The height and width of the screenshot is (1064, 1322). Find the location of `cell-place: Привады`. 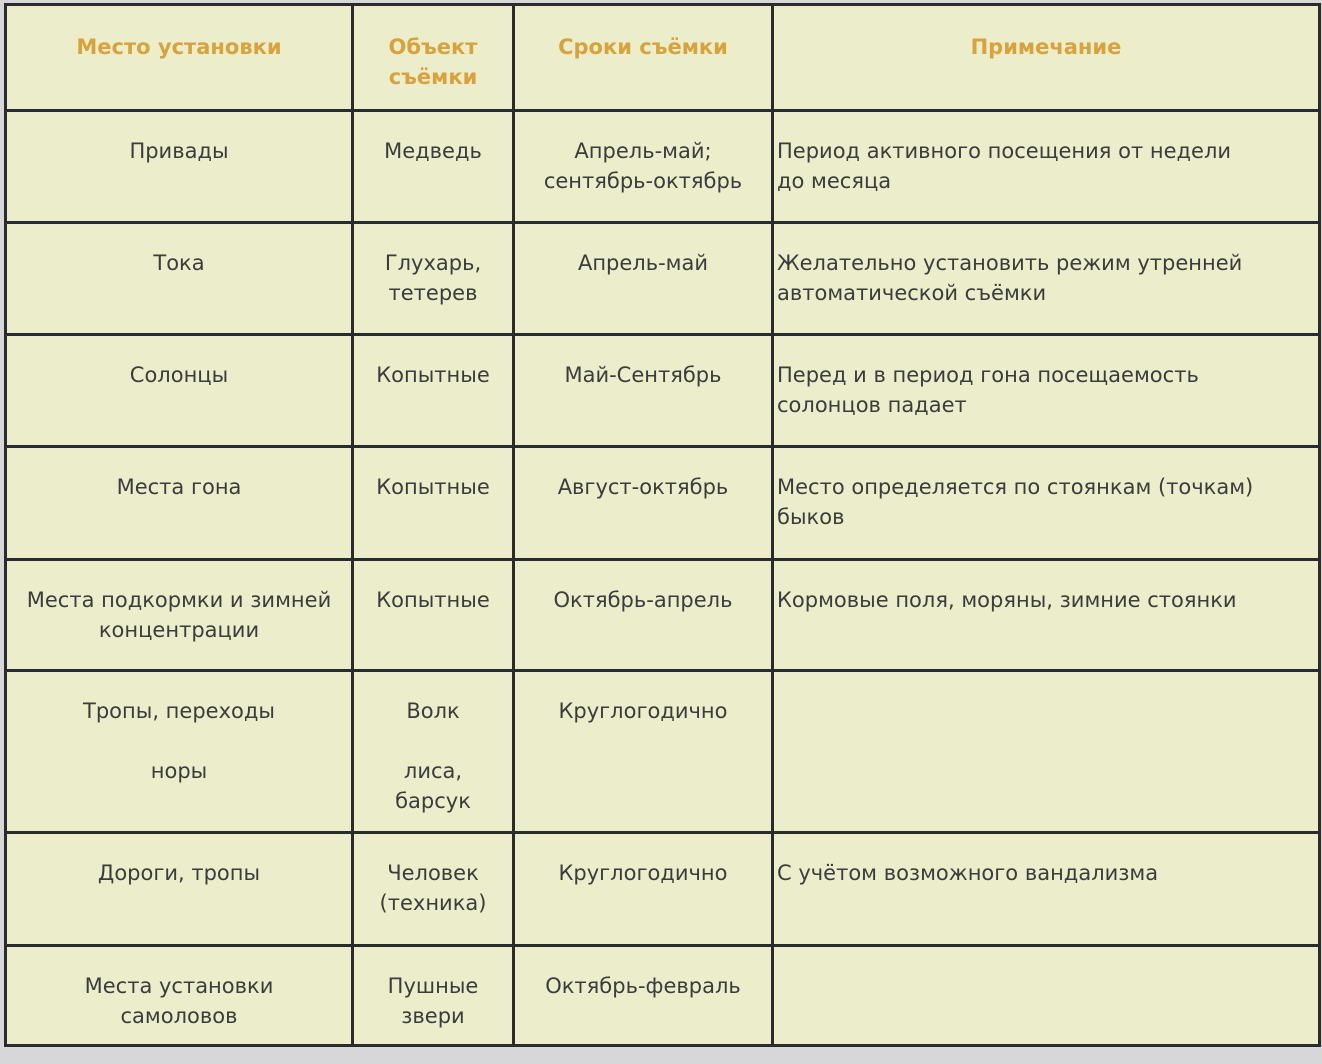

cell-place: Привады is located at coordinates (179, 166).